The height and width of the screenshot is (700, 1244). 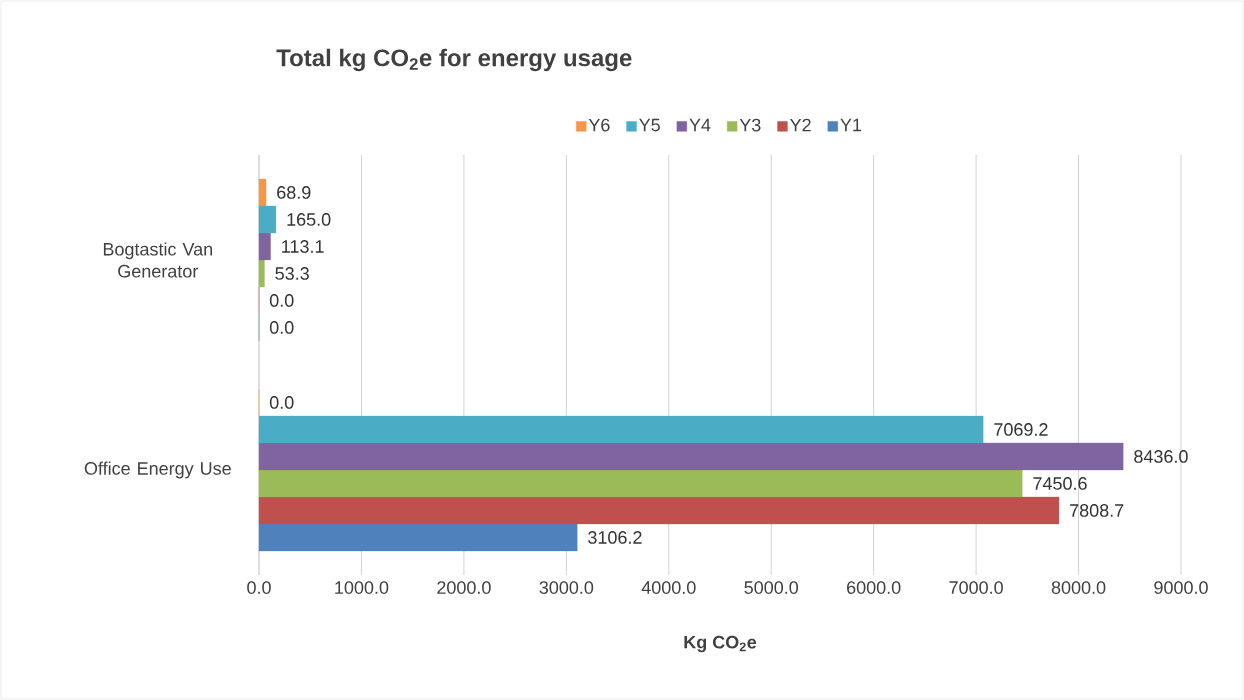 What do you see at coordinates (309, 219) in the screenshot?
I see `data-label: 165.0` at bounding box center [309, 219].